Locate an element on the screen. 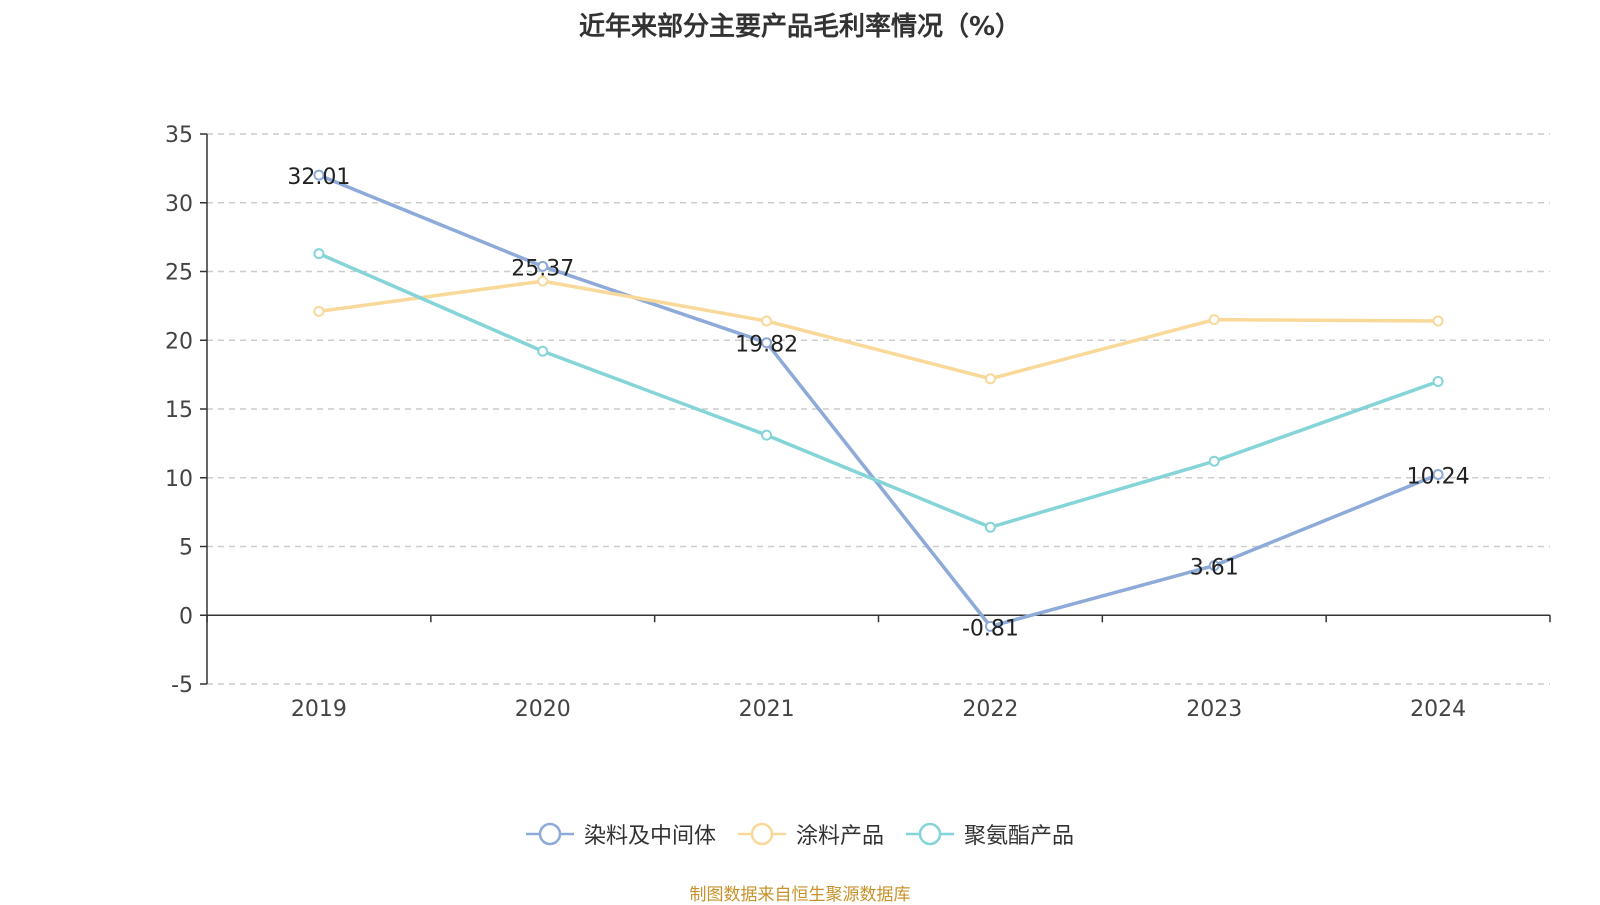 This screenshot has height=905, width=1600. legend-item: 染料及中间体 is located at coordinates (620, 834).